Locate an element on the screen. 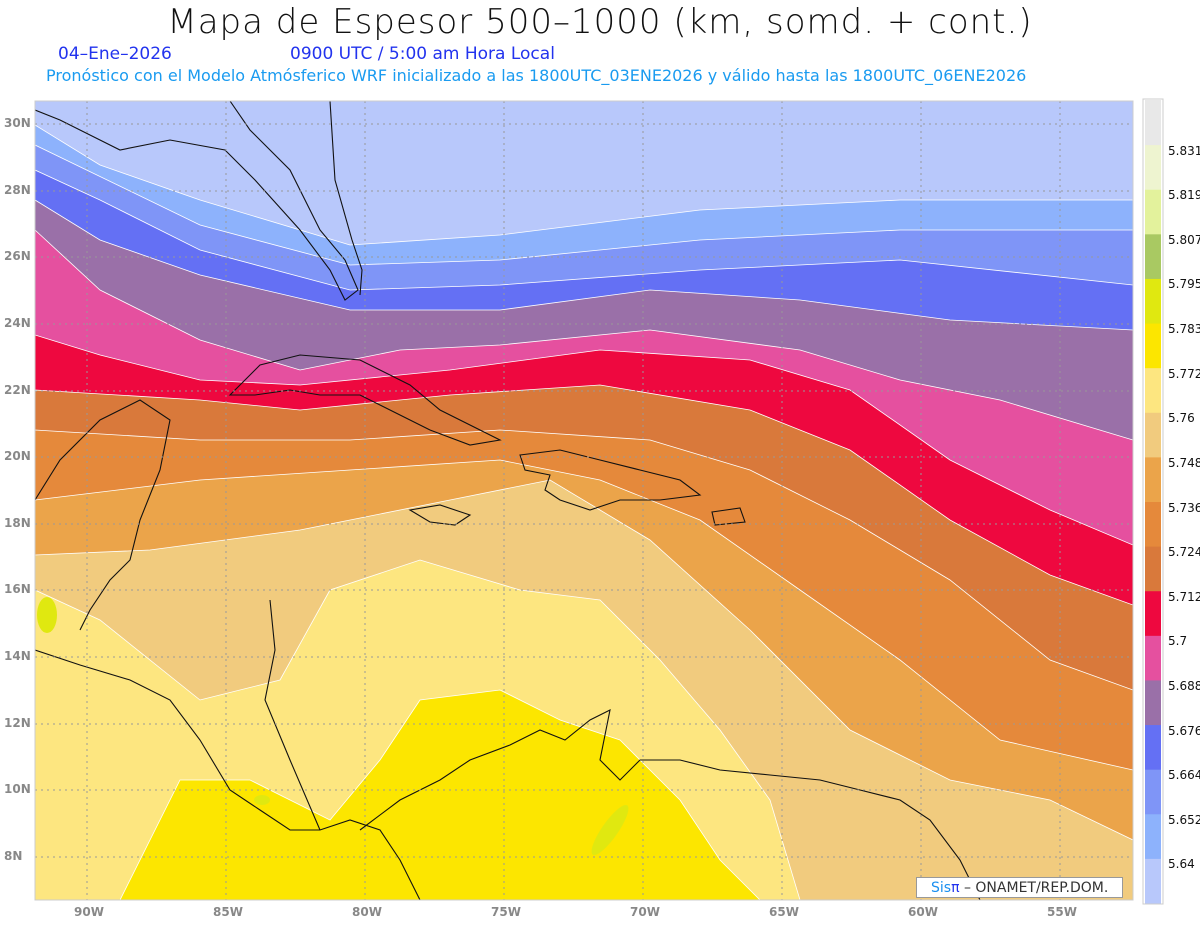 This screenshot has height=927, width=1200. lat-label: 22N is located at coordinates (17, 390).